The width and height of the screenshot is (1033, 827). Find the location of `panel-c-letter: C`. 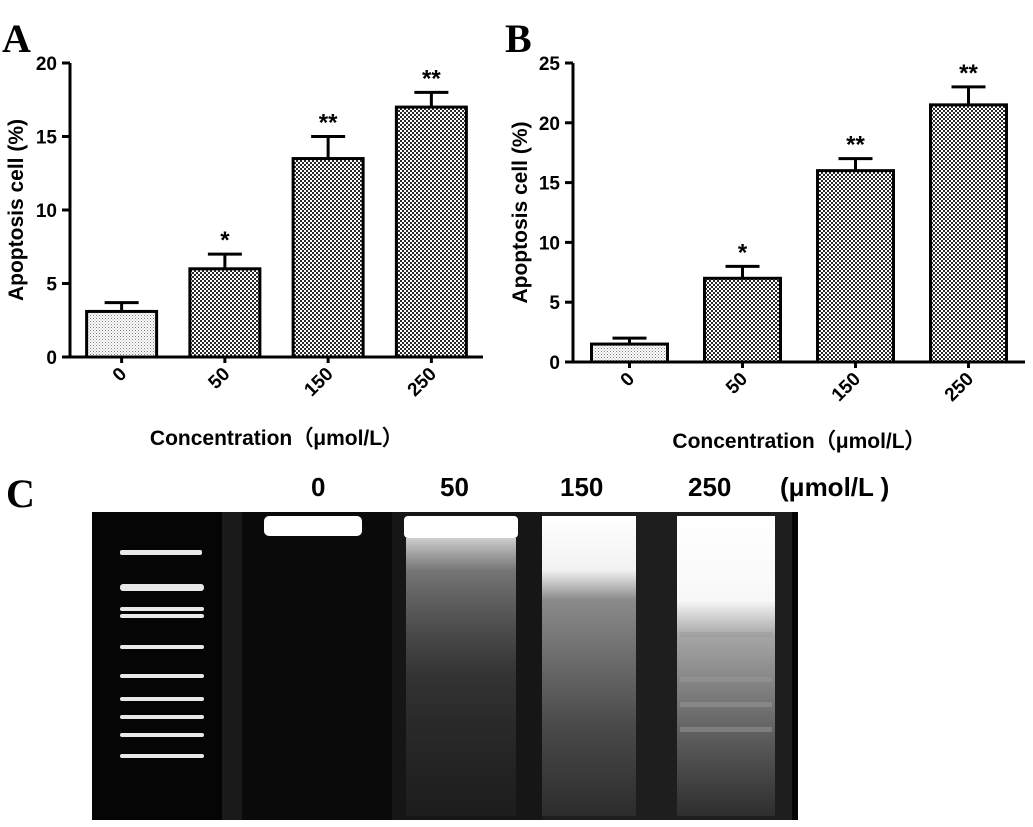

panel-c-letter: C is located at coordinates (20, 493).